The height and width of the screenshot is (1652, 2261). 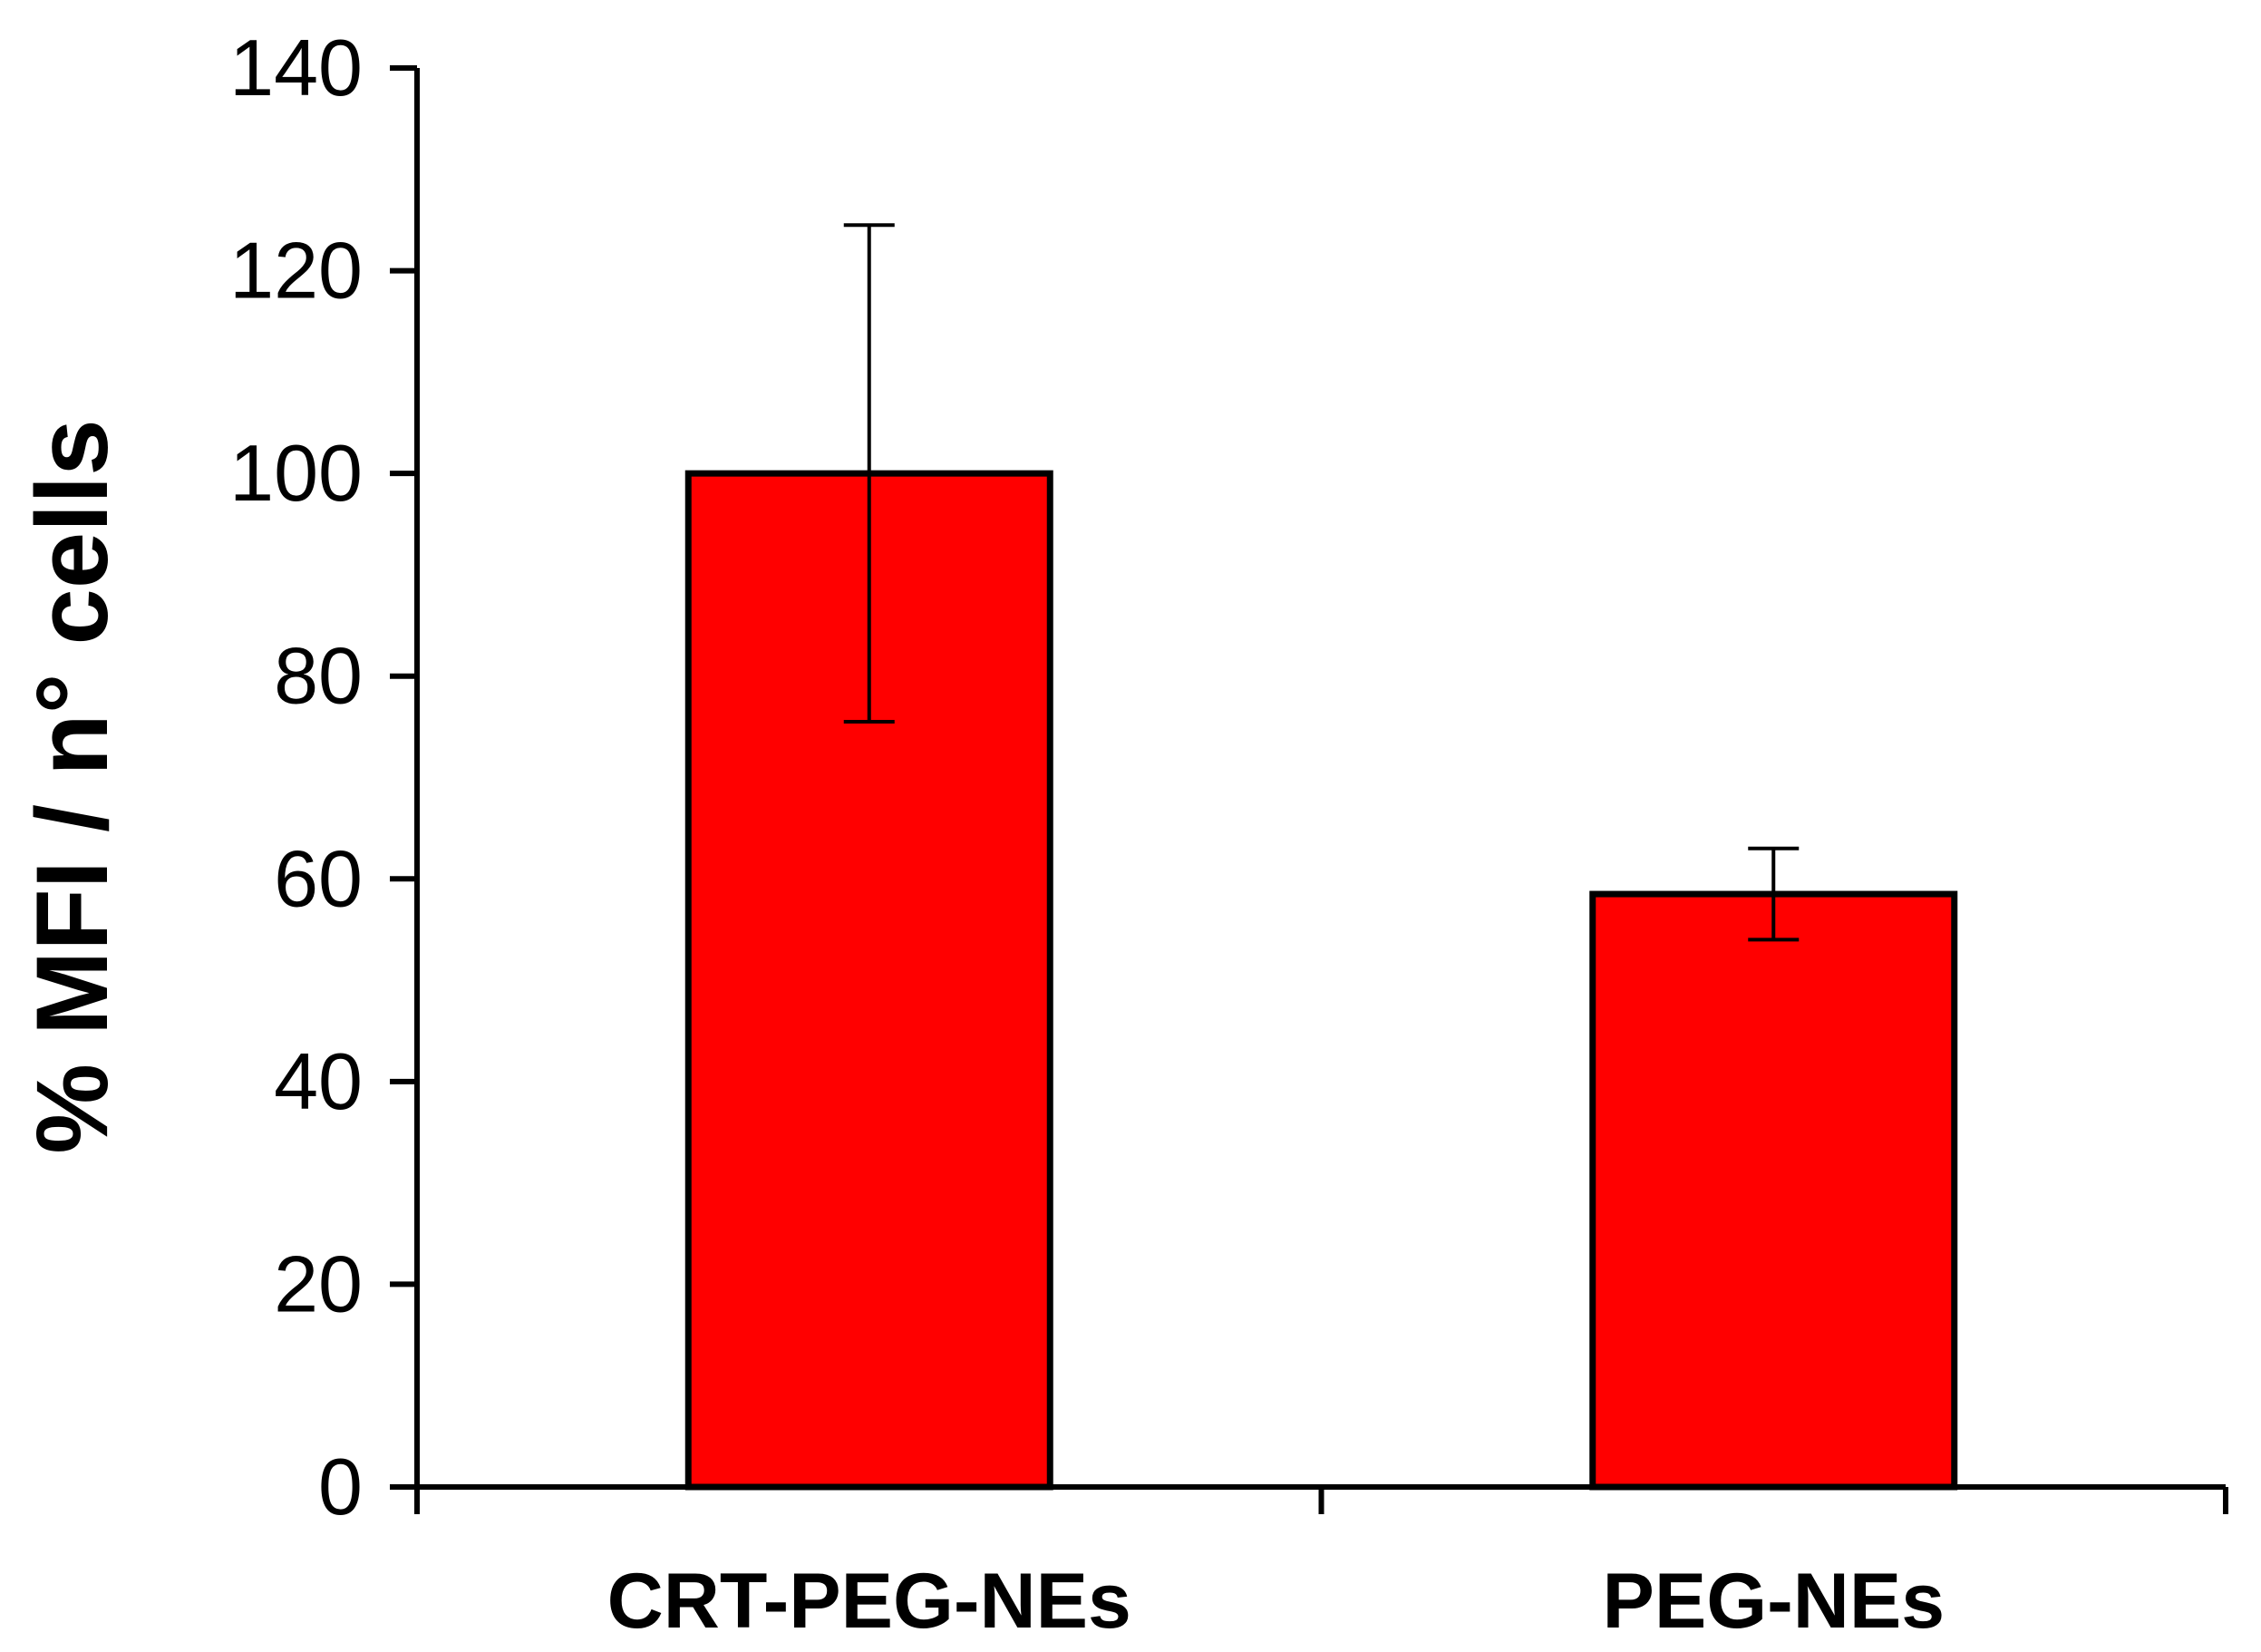 What do you see at coordinates (340, 1487) in the screenshot?
I see `y-tick-label: 0` at bounding box center [340, 1487].